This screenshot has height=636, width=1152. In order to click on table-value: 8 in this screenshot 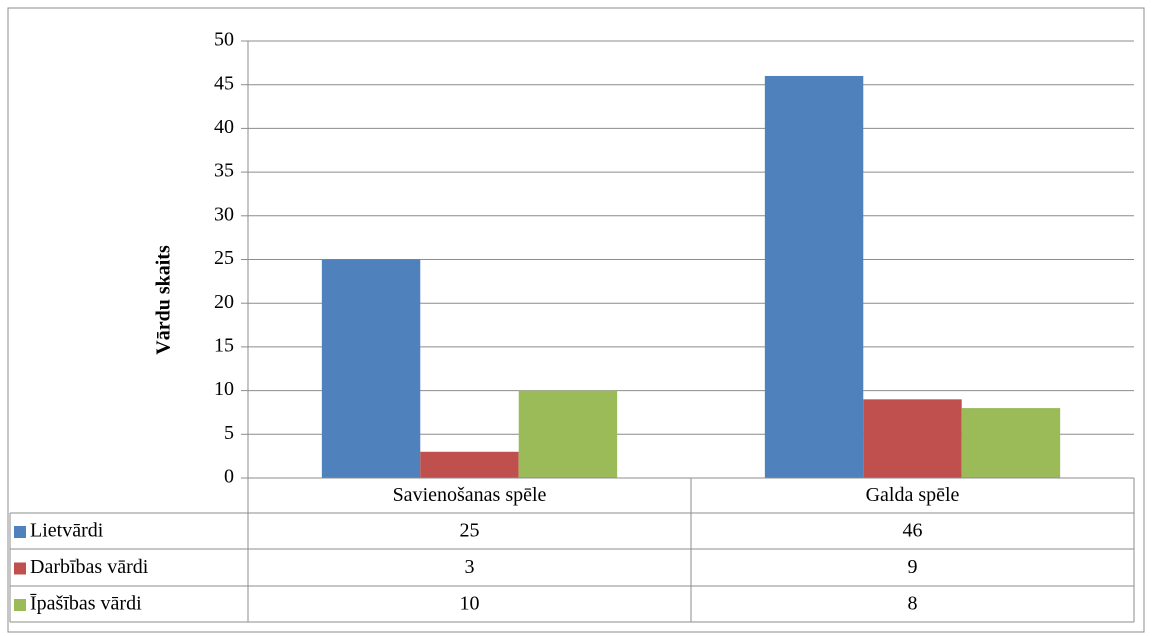, I will do `click(913, 604)`.